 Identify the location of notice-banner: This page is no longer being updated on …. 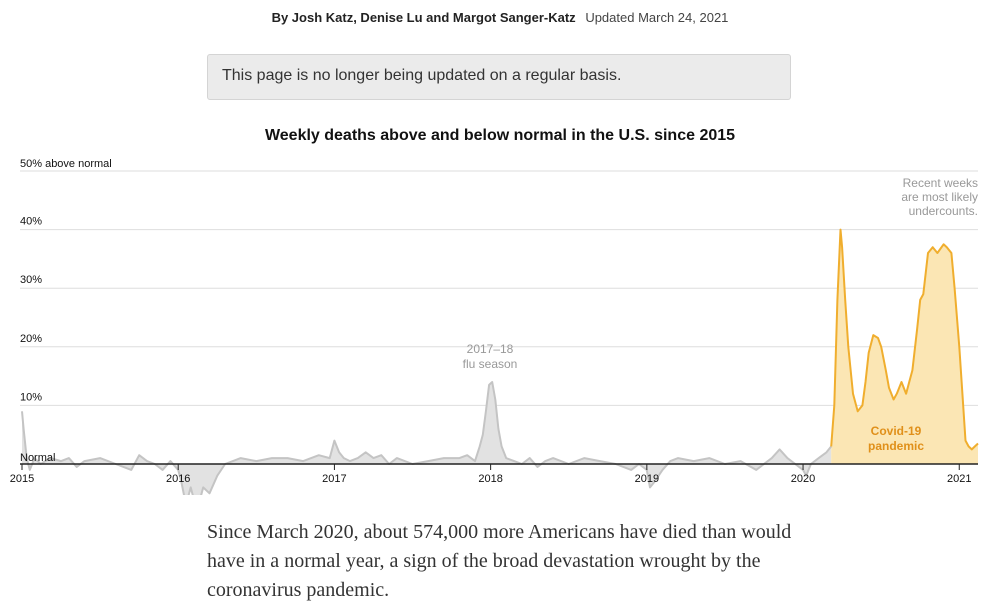
(499, 77).